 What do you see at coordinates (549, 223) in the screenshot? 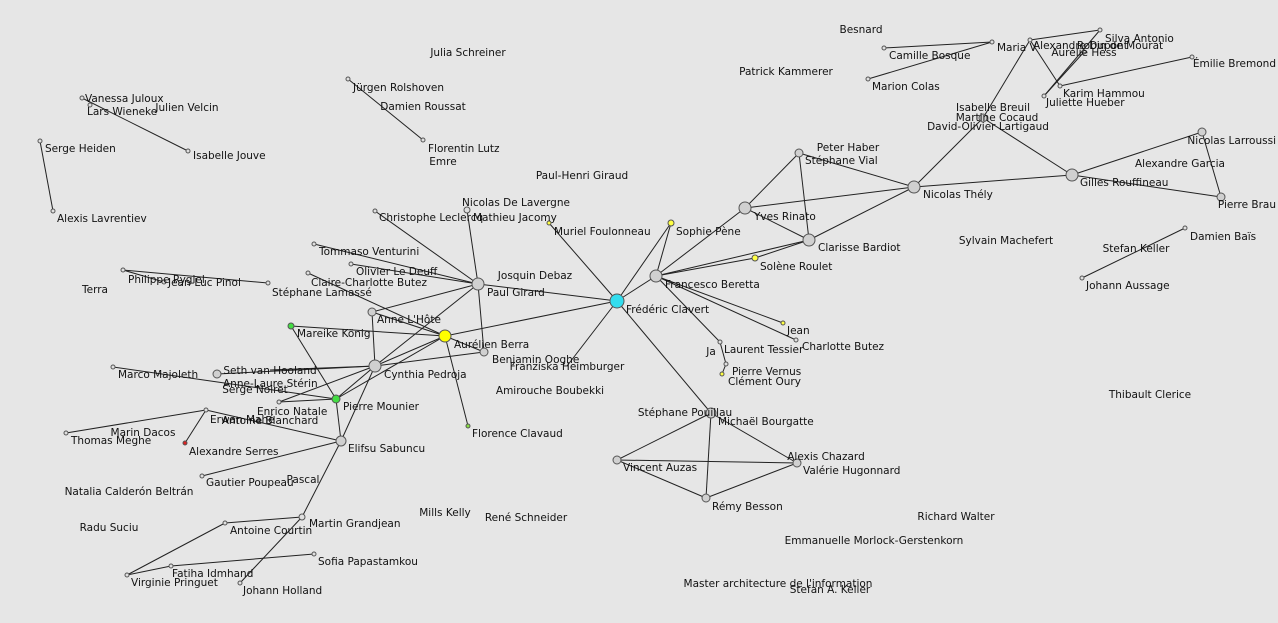
I see `node-foulonneau` at bounding box center [549, 223].